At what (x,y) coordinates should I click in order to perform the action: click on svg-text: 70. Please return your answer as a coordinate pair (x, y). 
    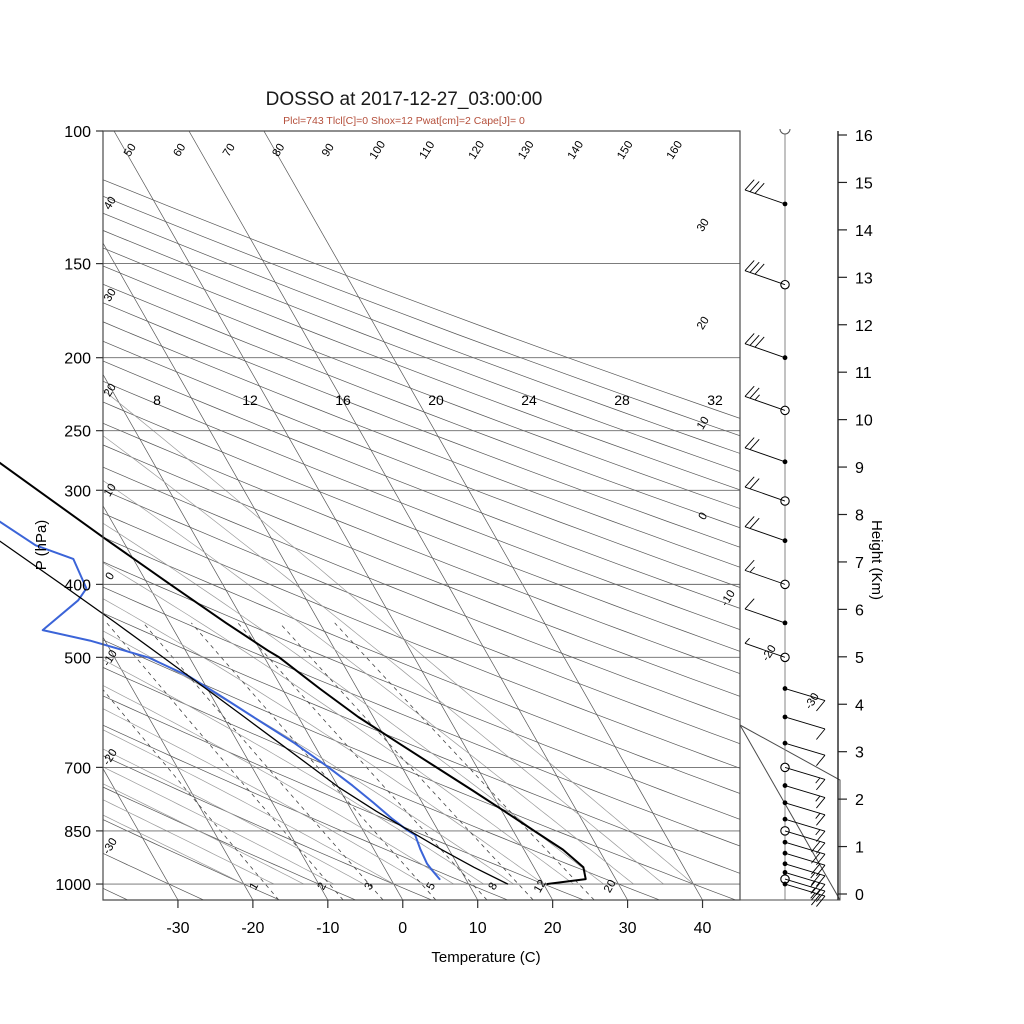
    Looking at the image, I should click on (229, 150).